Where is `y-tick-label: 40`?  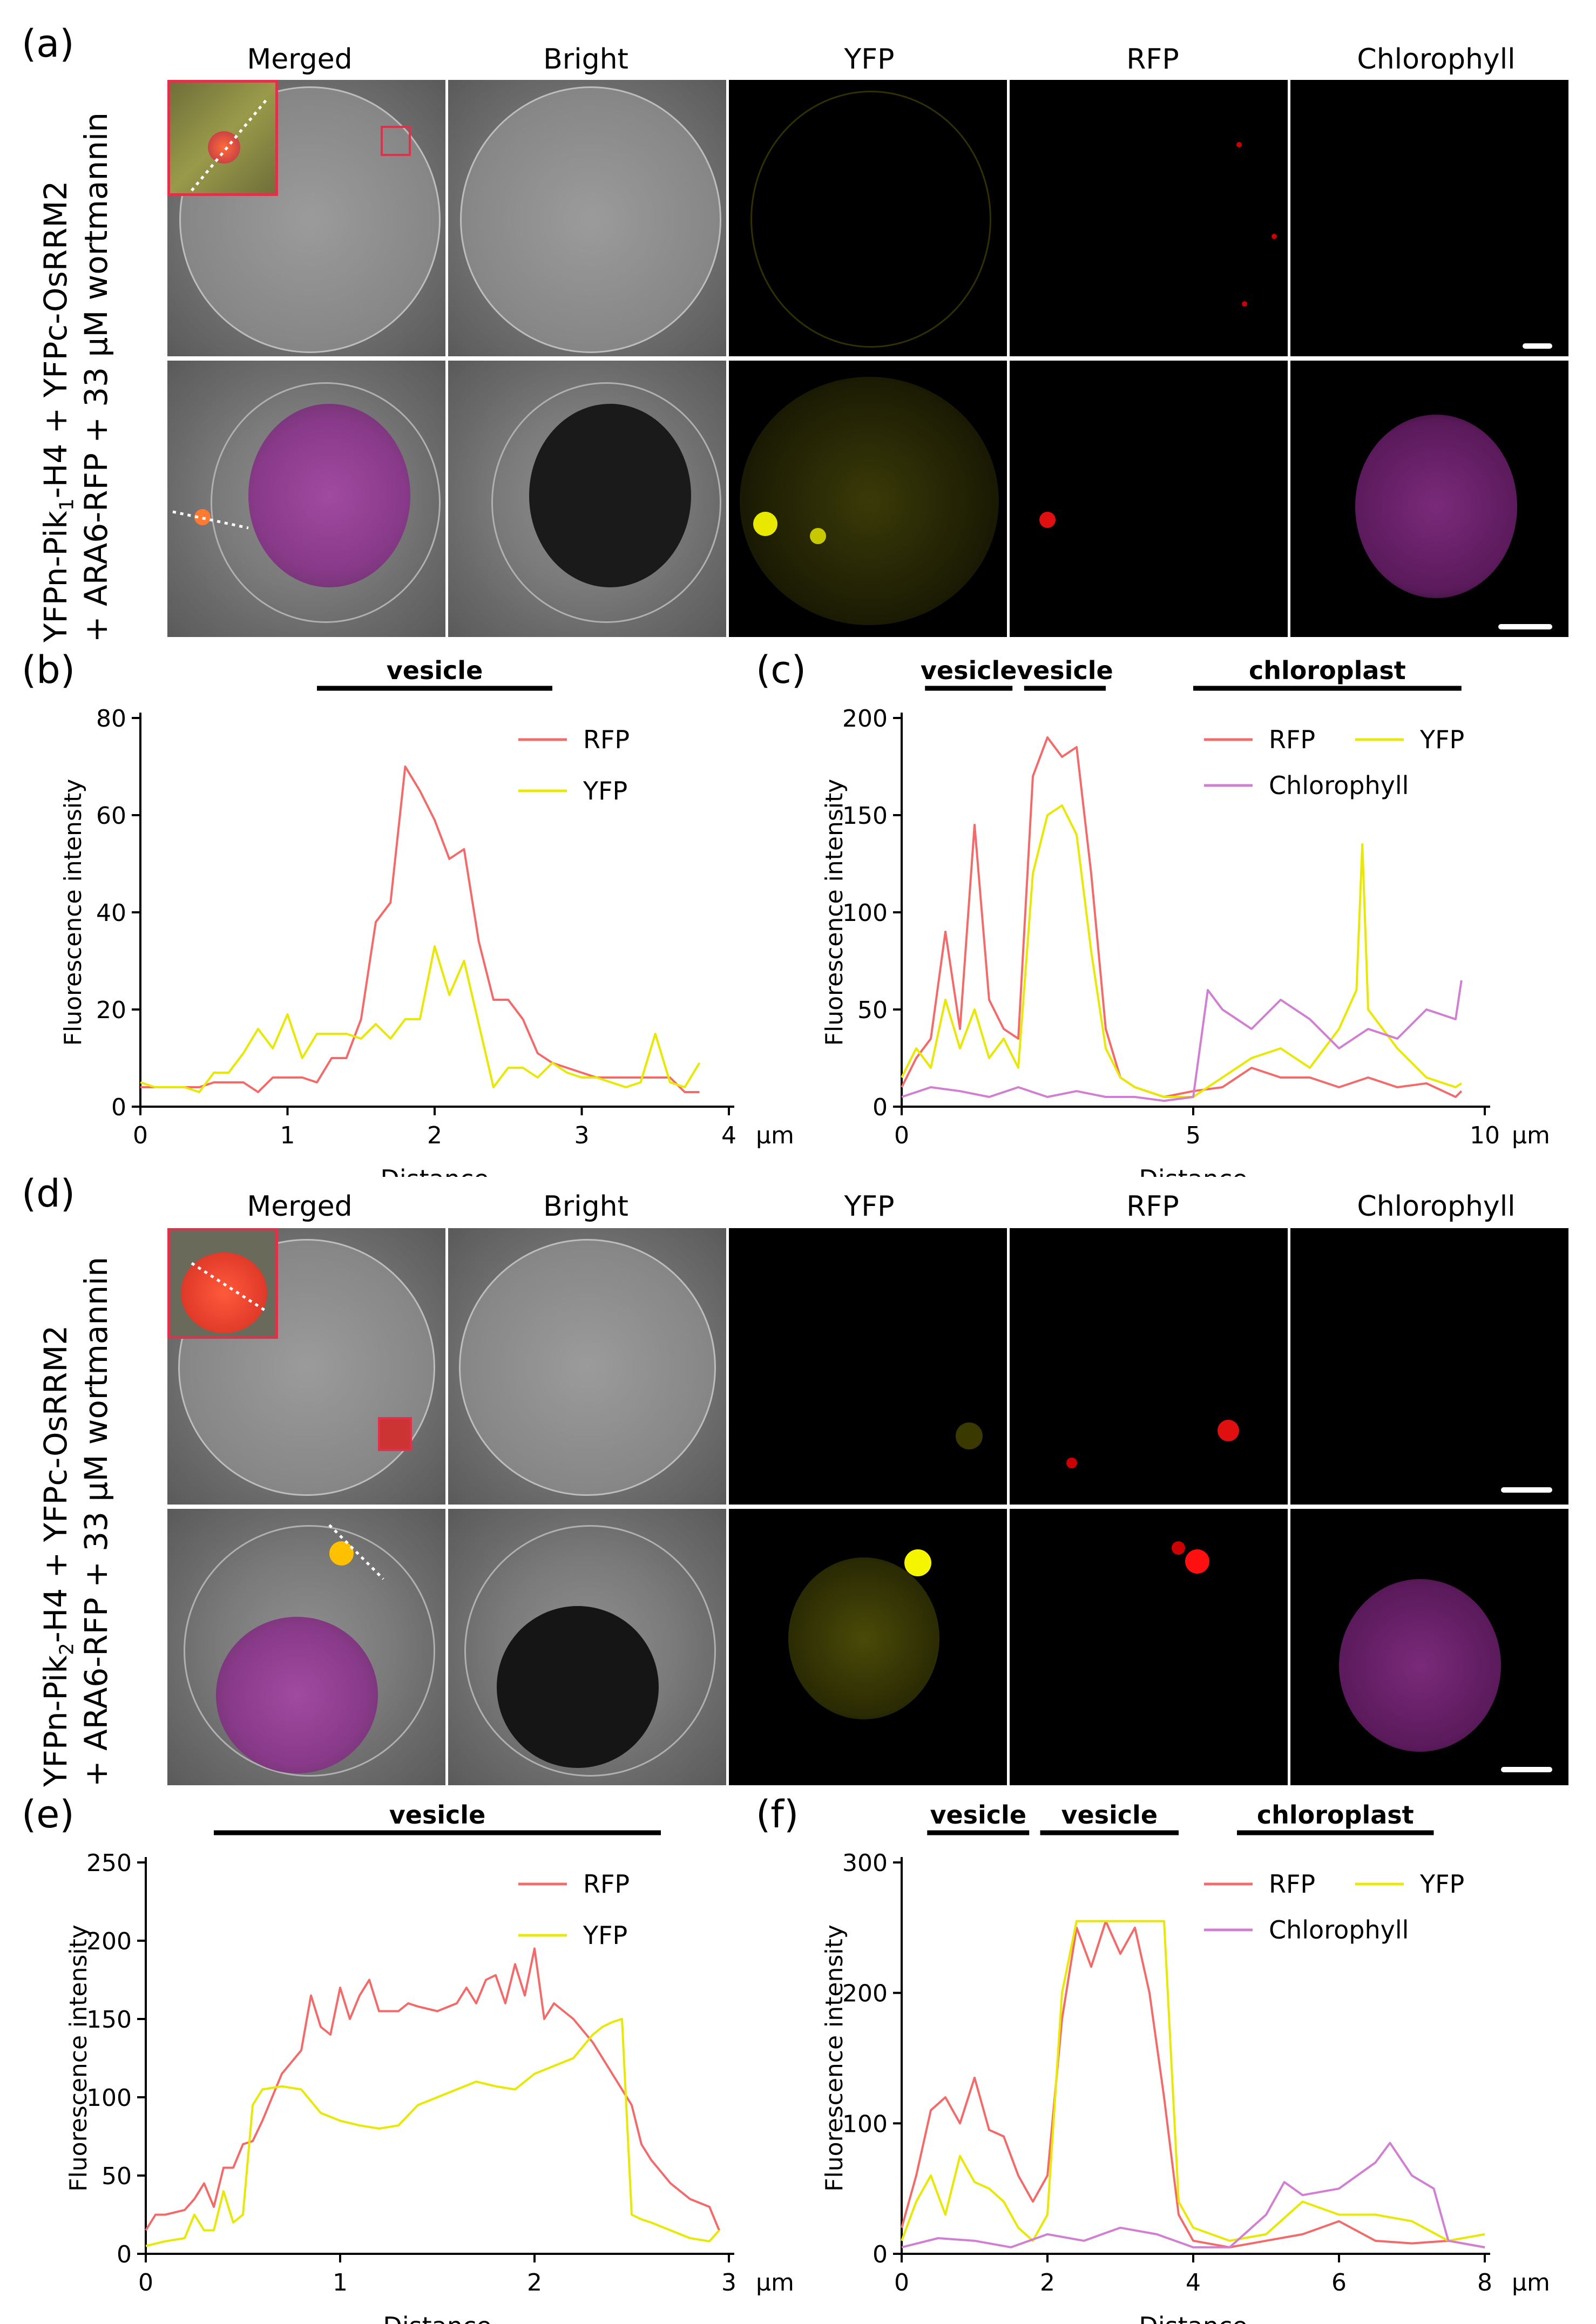 y-tick-label: 40 is located at coordinates (111, 913).